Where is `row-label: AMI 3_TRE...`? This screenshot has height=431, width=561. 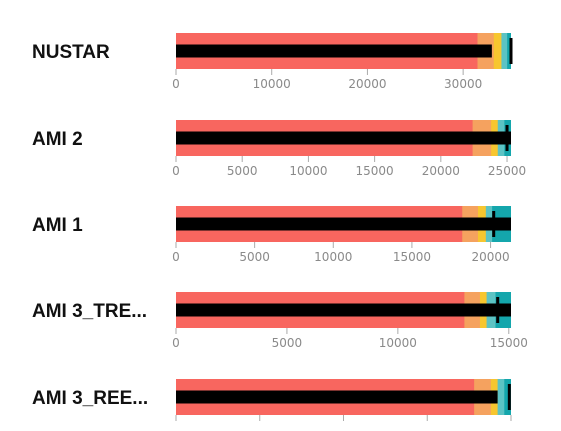
row-label: AMI 3_TRE... is located at coordinates (89, 311).